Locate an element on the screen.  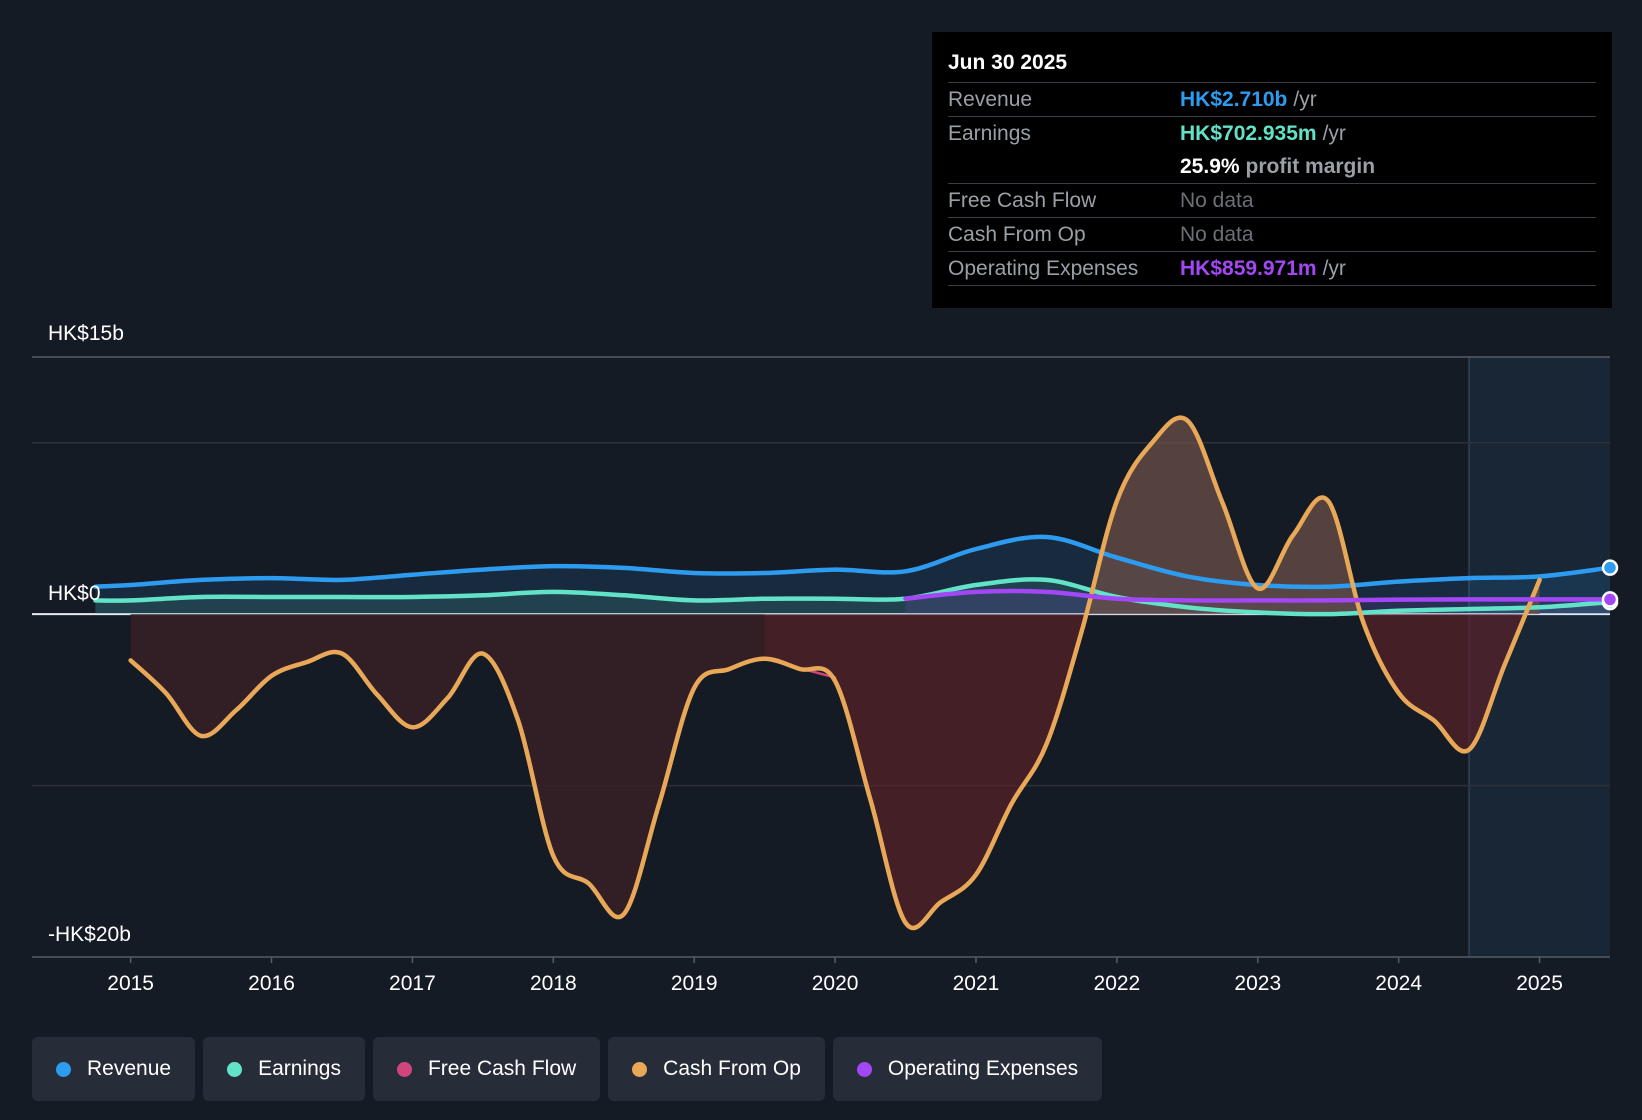
x-tick-label: 2023 is located at coordinates (1257, 983).